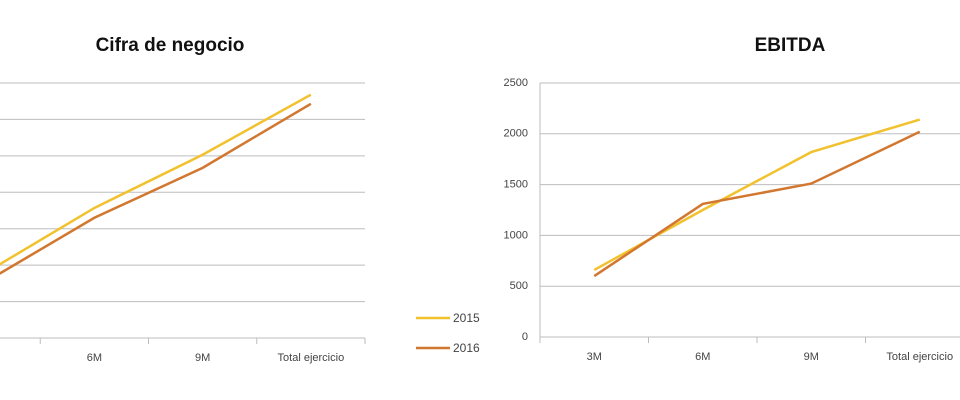  I want to click on y-tick-label: 2500, so click(516, 83).